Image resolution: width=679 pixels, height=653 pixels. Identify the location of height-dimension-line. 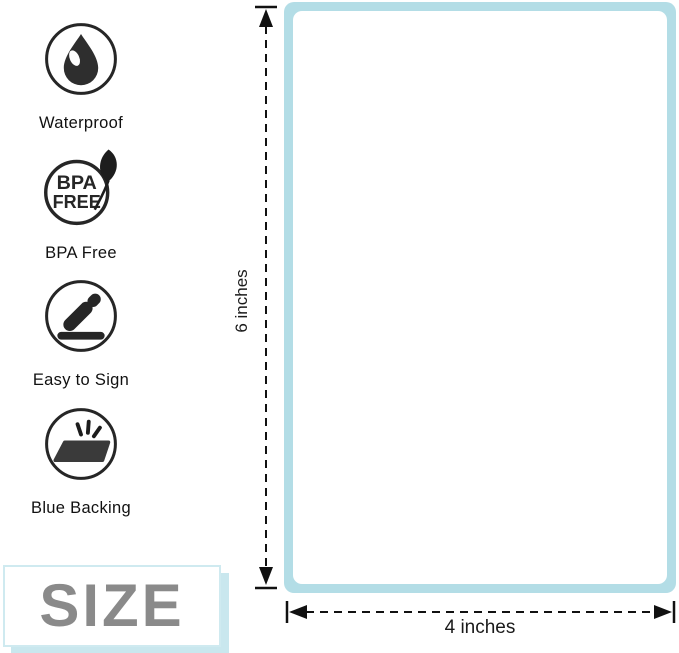
(266, 297).